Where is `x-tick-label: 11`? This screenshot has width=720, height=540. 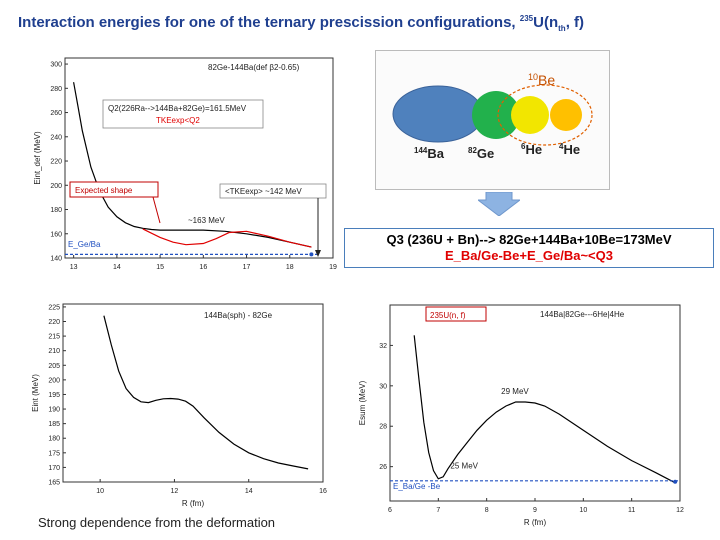 x-tick-label: 11 is located at coordinates (631, 510).